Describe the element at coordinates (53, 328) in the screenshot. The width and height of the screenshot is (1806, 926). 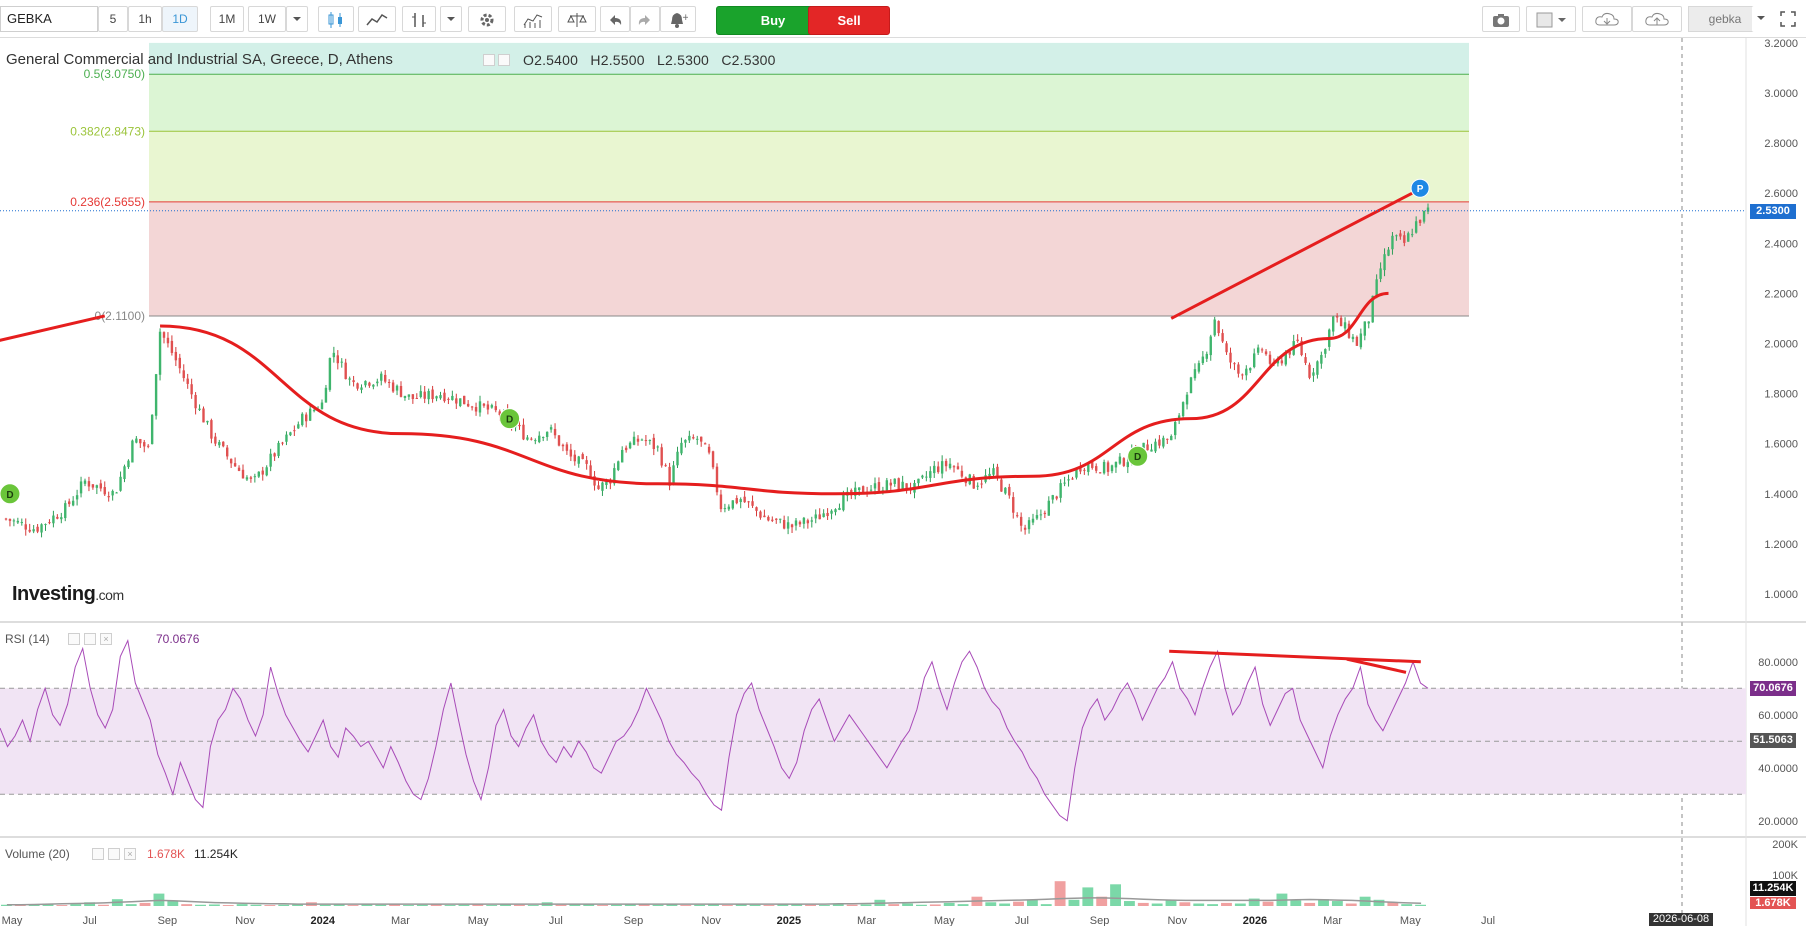
I see `trend-line` at that location.